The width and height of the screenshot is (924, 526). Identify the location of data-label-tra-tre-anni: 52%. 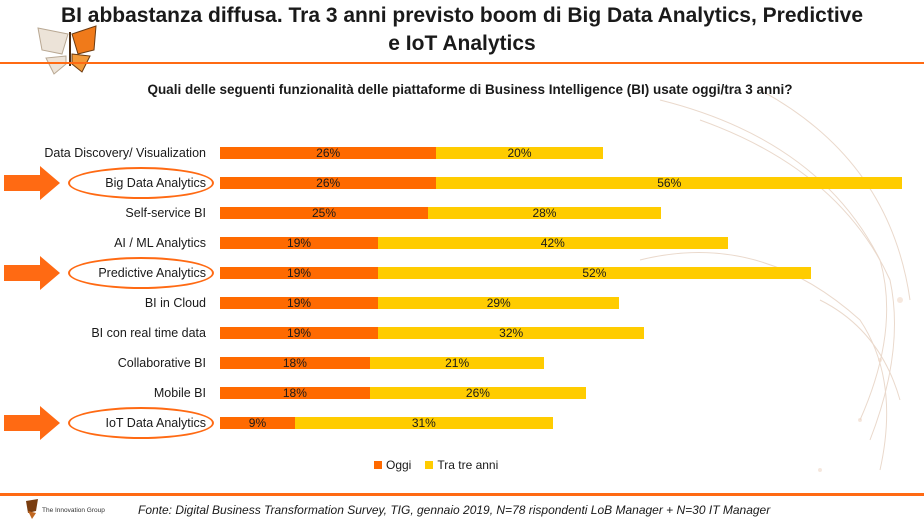
(594, 273).